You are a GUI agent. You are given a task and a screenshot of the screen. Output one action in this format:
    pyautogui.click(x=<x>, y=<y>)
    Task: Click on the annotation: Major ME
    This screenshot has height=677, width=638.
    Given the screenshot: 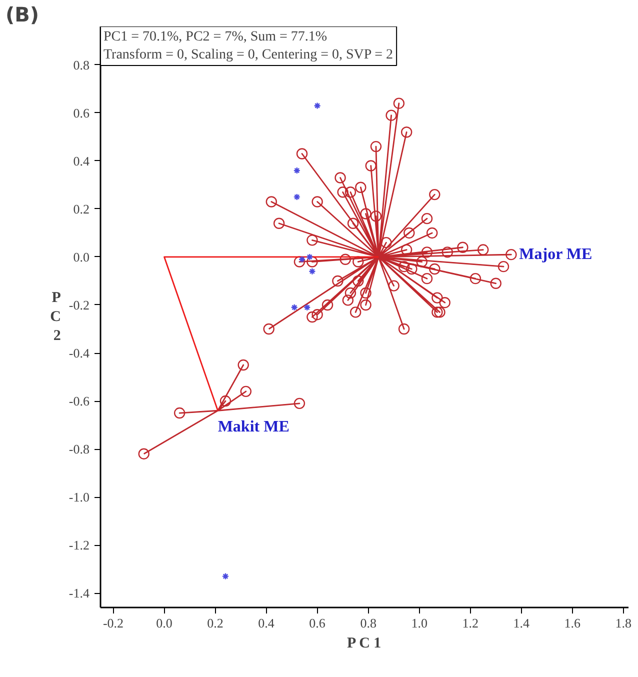 What is the action you would take?
    pyautogui.click(x=555, y=255)
    